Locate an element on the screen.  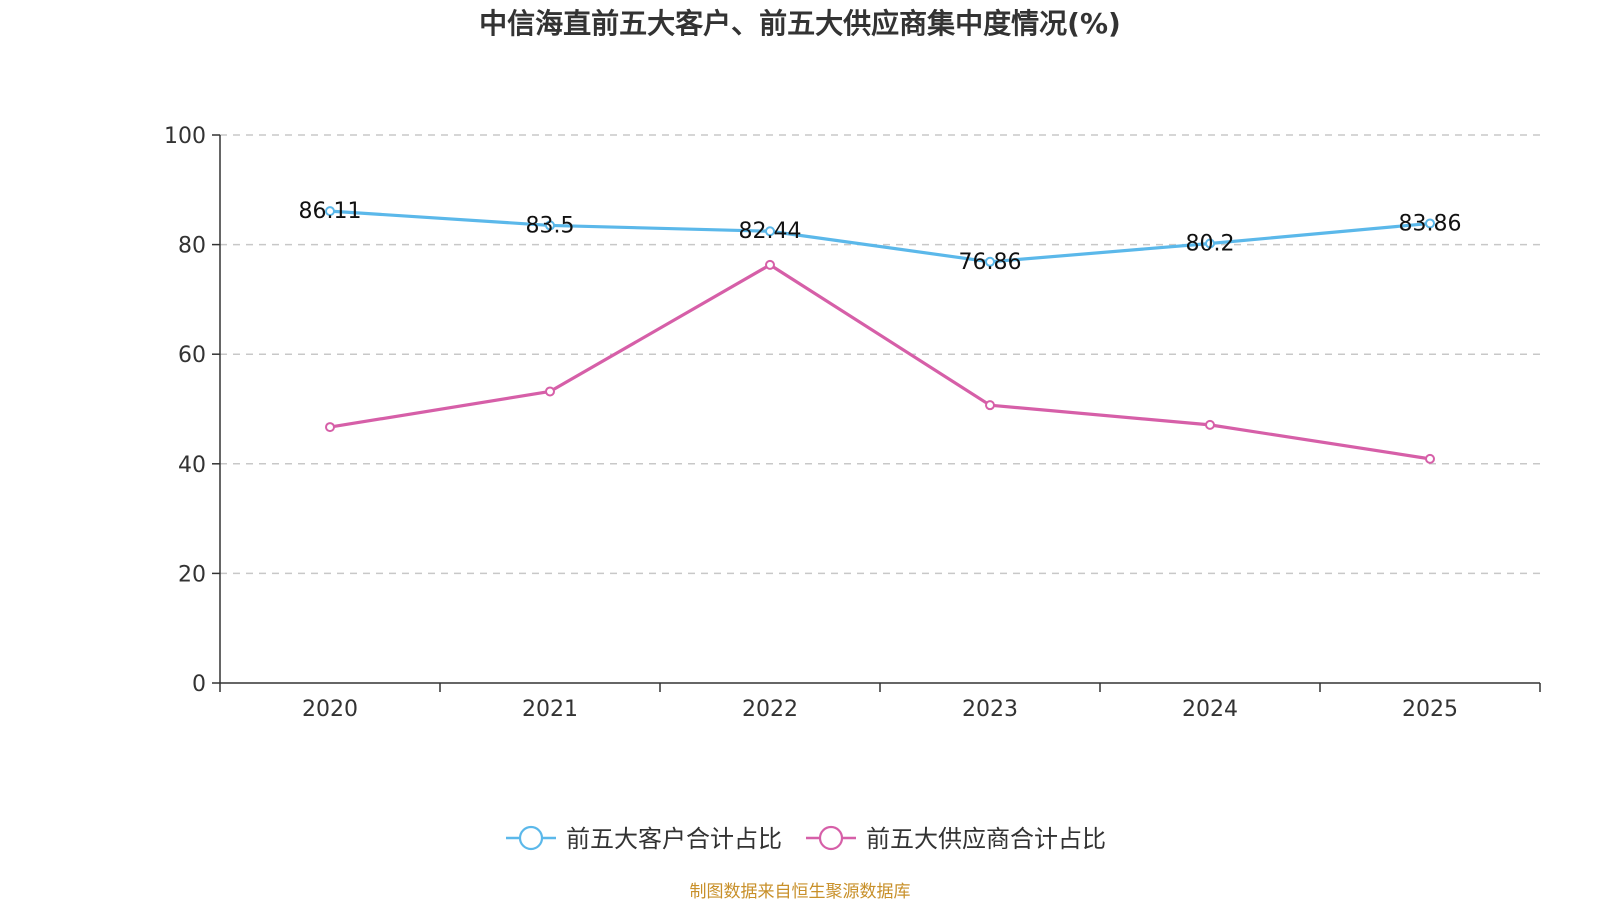
legend: 前五大客户合计占比 前五大供应商合计占比 is located at coordinates (806, 839).